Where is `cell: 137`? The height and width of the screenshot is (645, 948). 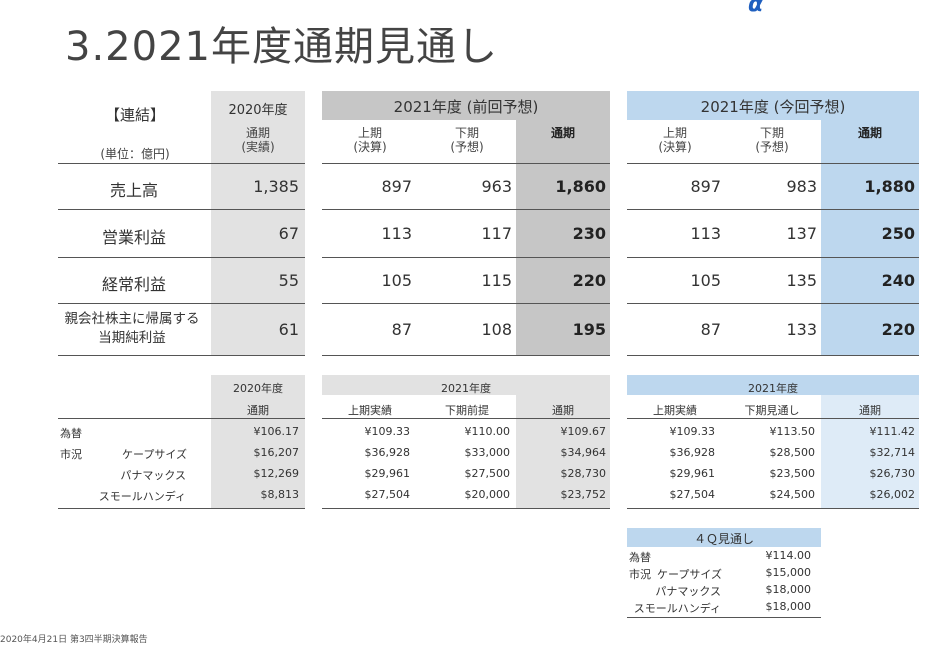
cell: 137 is located at coordinates (801, 233).